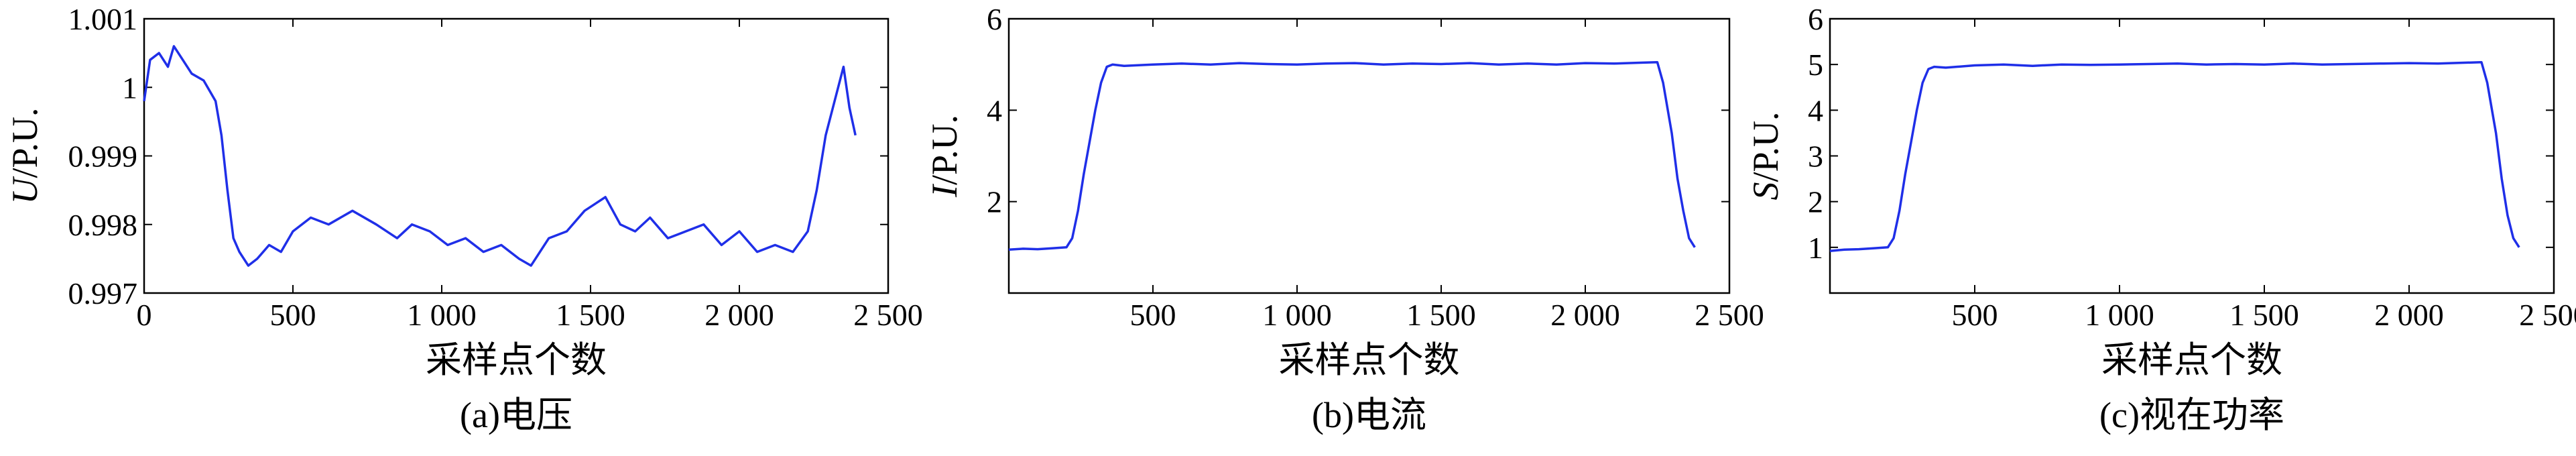 This screenshot has height=456, width=2576. What do you see at coordinates (25, 190) in the screenshot?
I see `y-axis-variable: U` at bounding box center [25, 190].